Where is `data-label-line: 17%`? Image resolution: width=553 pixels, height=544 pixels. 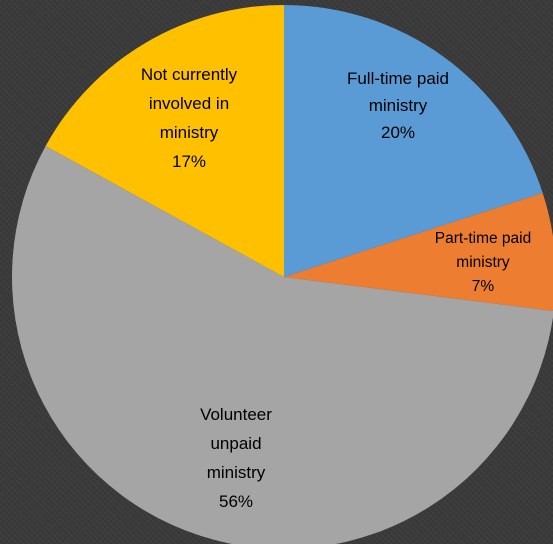 data-label-line: 17% is located at coordinates (189, 161).